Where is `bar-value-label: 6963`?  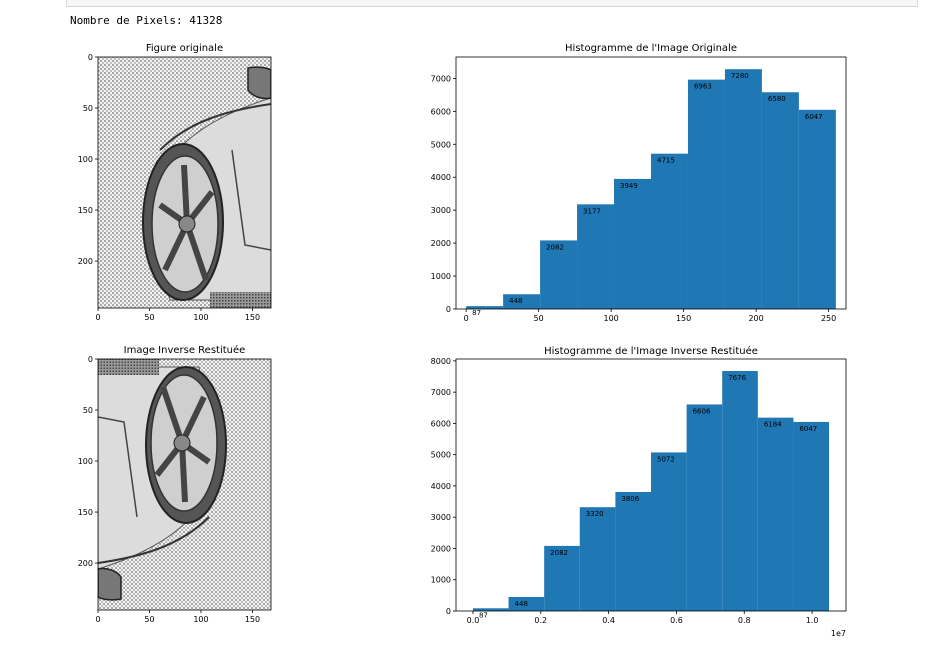
bar-value-label: 6963 is located at coordinates (703, 87).